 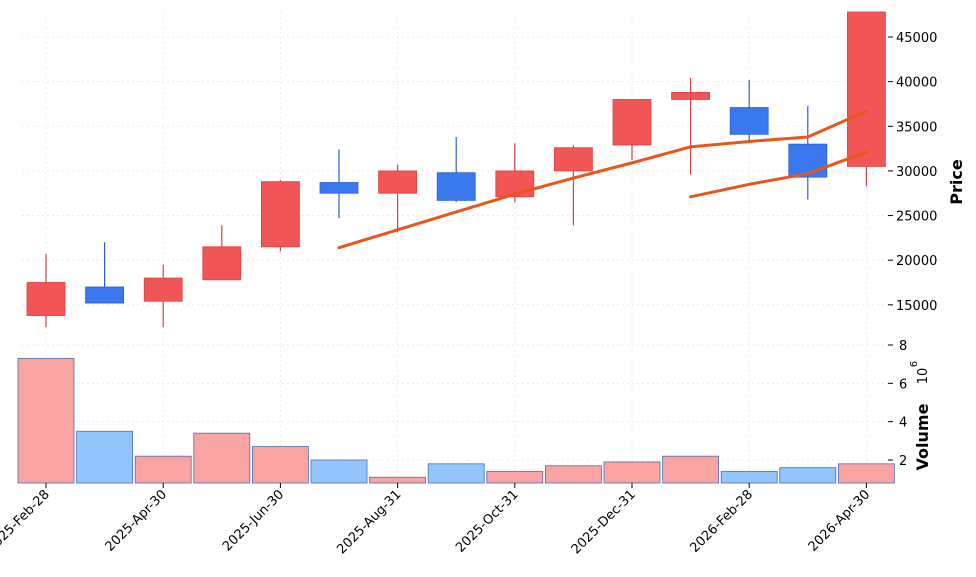 What do you see at coordinates (136, 520) in the screenshot?
I see `x-tick-label: 2025-Apr-30` at bounding box center [136, 520].